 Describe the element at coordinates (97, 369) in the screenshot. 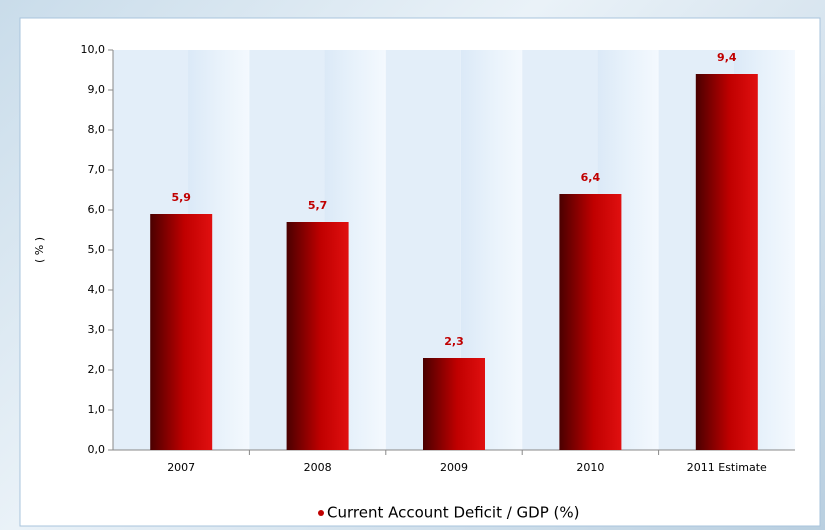

I see `y-tick-label: 2,0` at that location.